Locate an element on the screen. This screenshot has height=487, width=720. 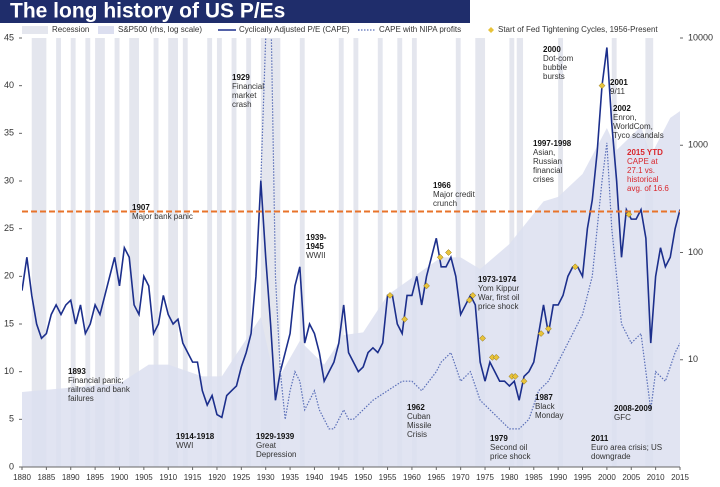
x-tick-label: 1965 is located at coordinates (436, 477).